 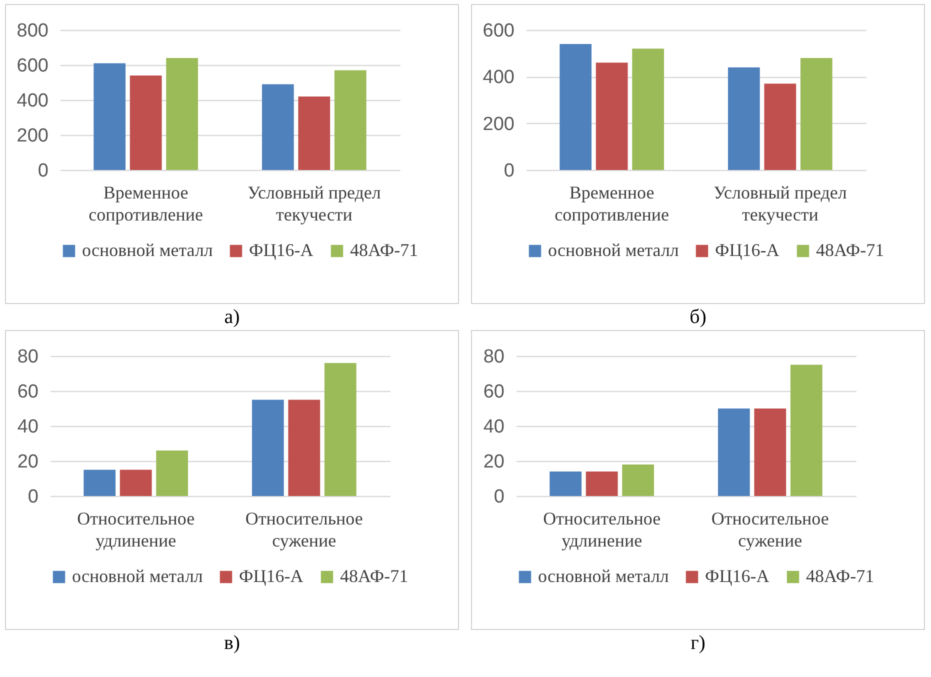 What do you see at coordinates (32, 31) in the screenshot?
I see `y-tick-label: 800` at bounding box center [32, 31].